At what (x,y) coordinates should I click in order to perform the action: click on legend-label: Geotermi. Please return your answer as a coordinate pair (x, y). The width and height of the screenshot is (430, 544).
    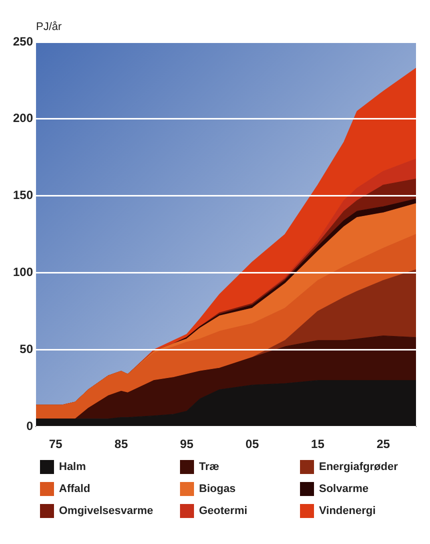
    Looking at the image, I should click on (223, 511).